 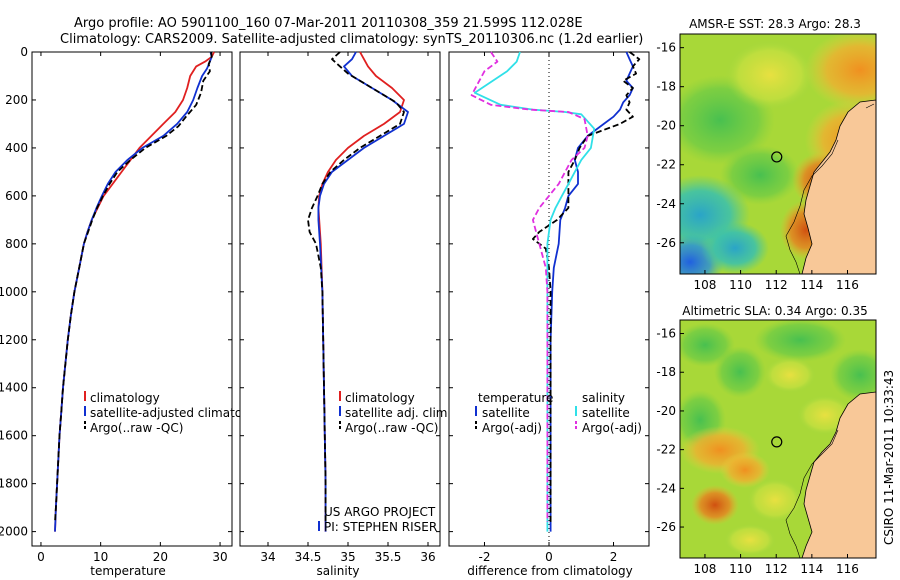 I want to click on sla-map-lat-tick-label-0: -16, so click(x=666, y=334).